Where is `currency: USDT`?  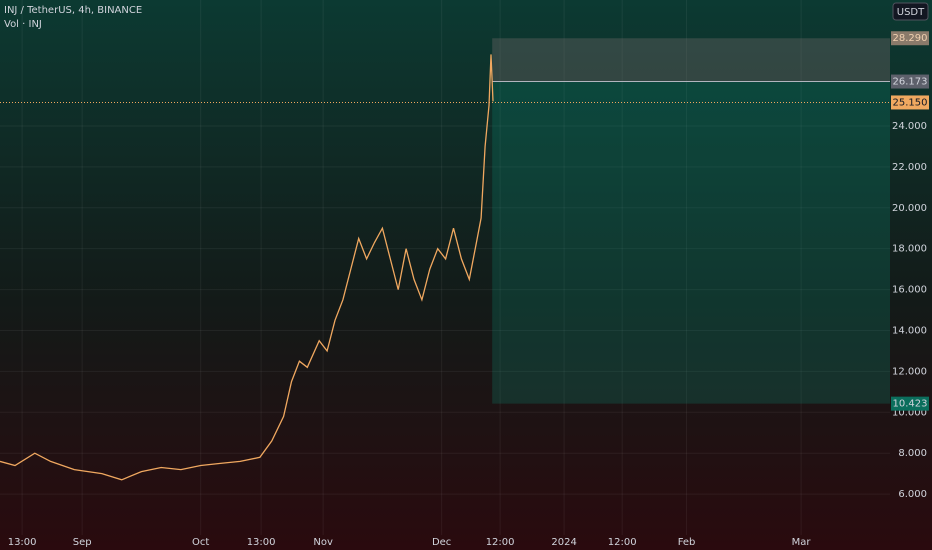 currency: USDT is located at coordinates (911, 12).